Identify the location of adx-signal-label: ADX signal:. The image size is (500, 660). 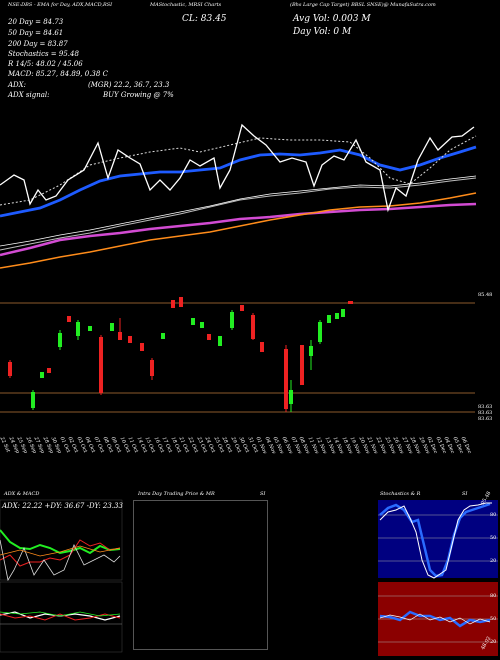
(29, 95).